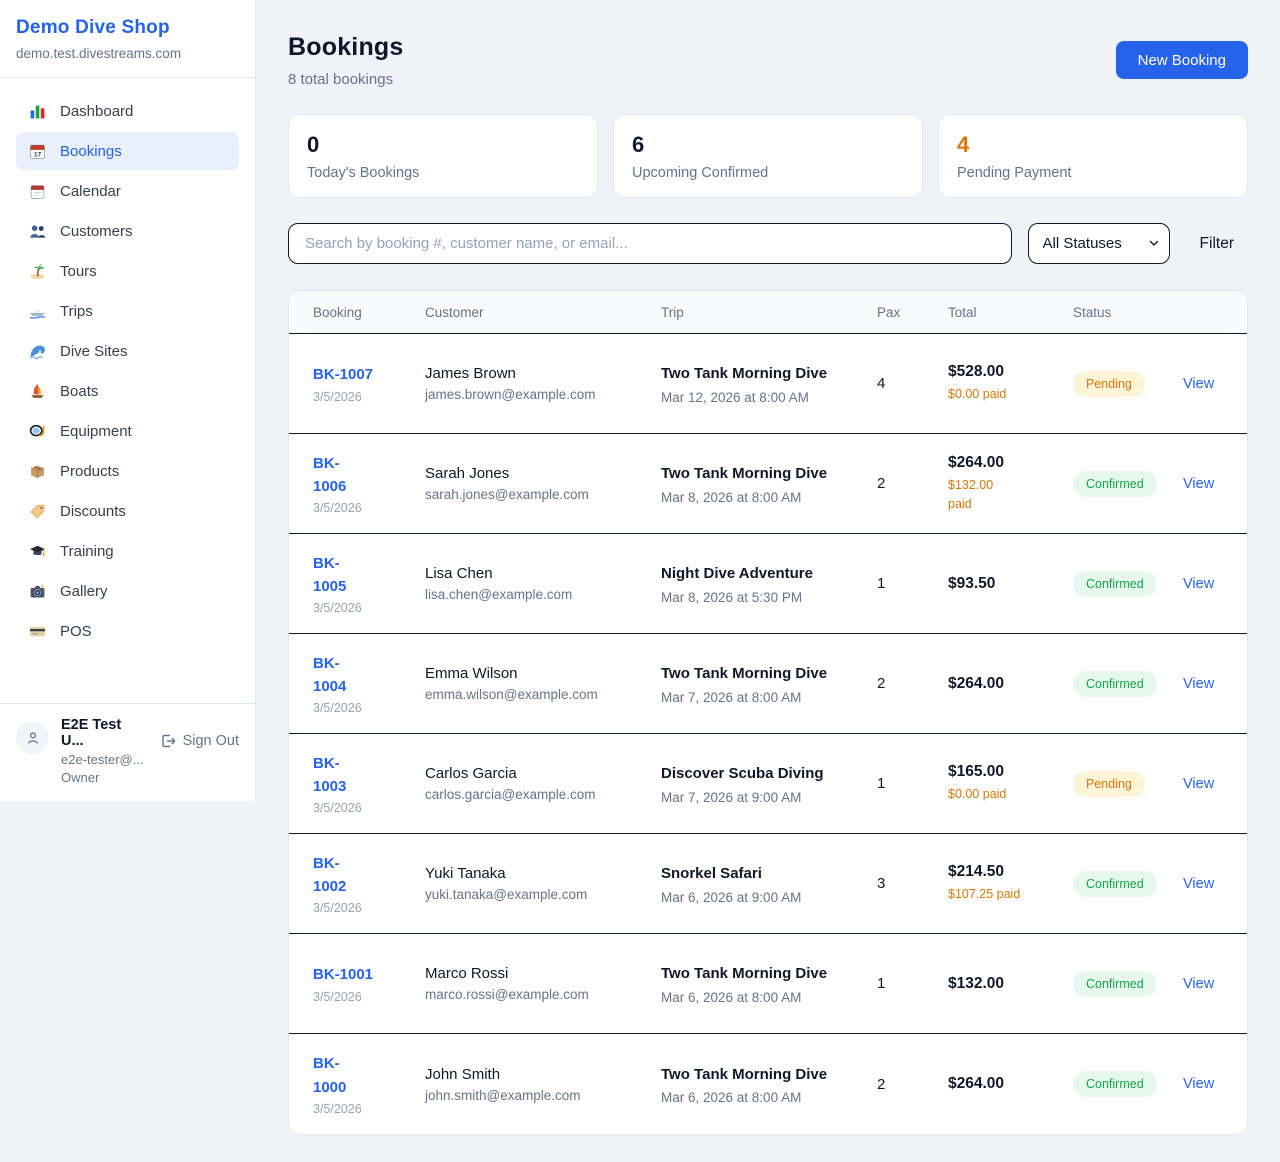  Describe the element at coordinates (127, 551) in the screenshot. I see `sidebar-item-training: Training` at that location.